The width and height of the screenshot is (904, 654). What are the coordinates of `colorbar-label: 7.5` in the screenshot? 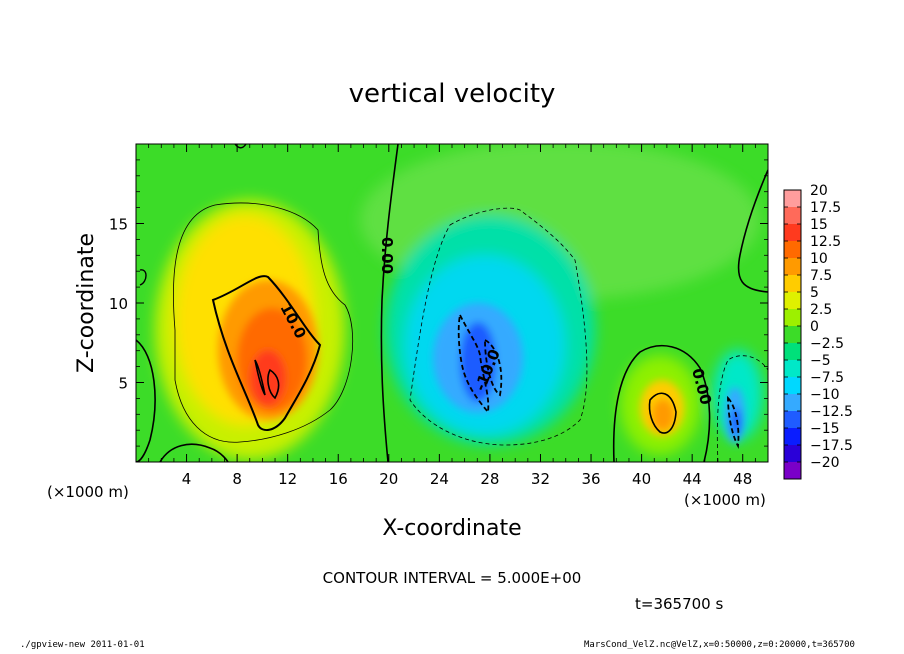 It's located at (821, 276).